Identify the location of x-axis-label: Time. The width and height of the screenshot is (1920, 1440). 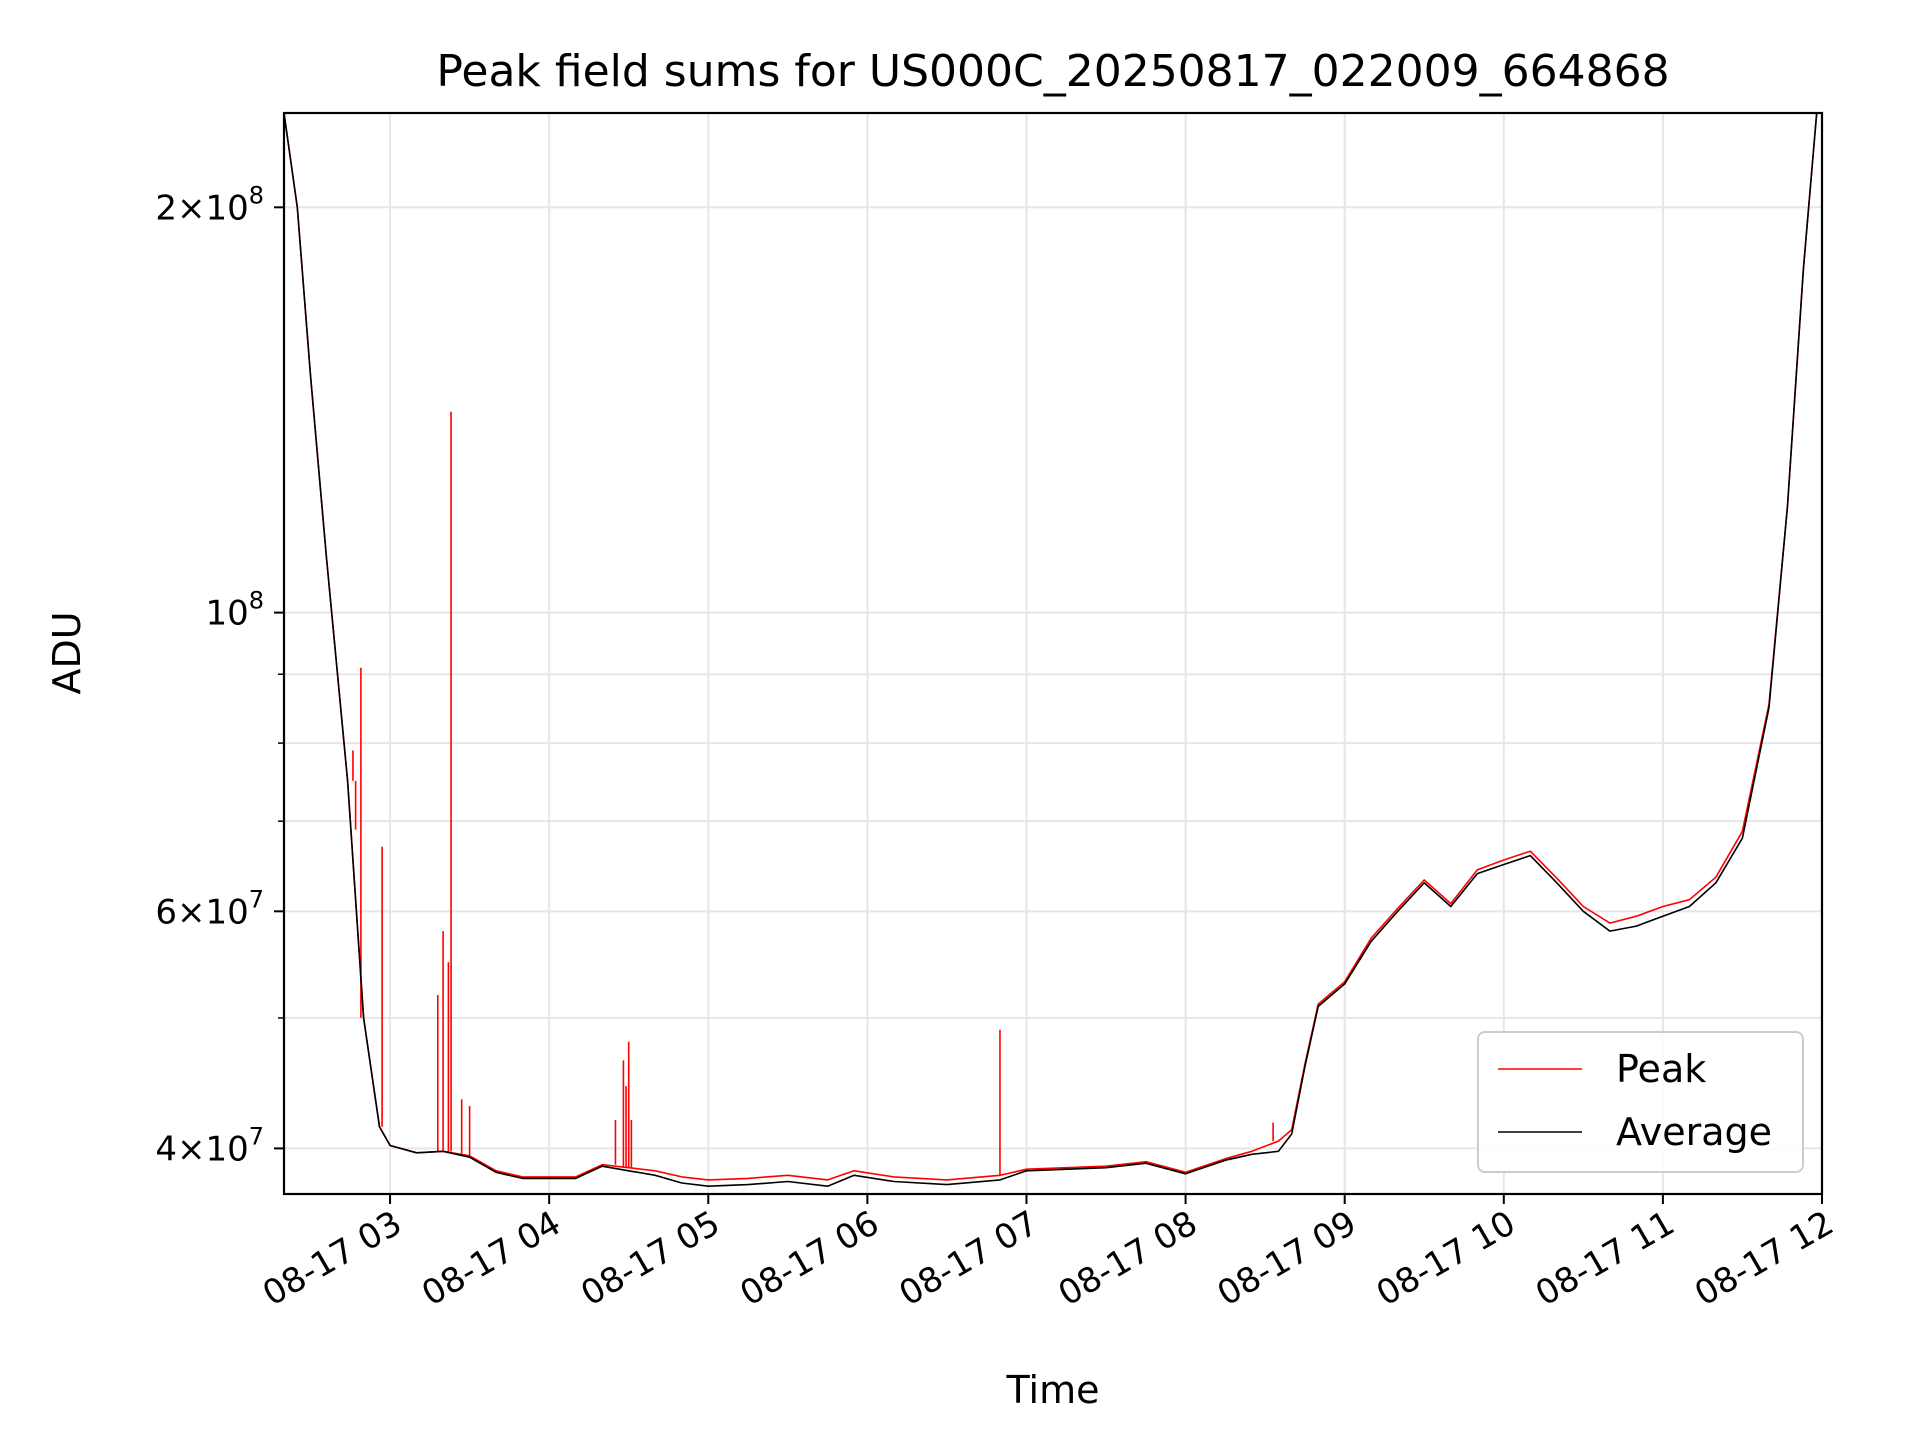
(1053, 1390).